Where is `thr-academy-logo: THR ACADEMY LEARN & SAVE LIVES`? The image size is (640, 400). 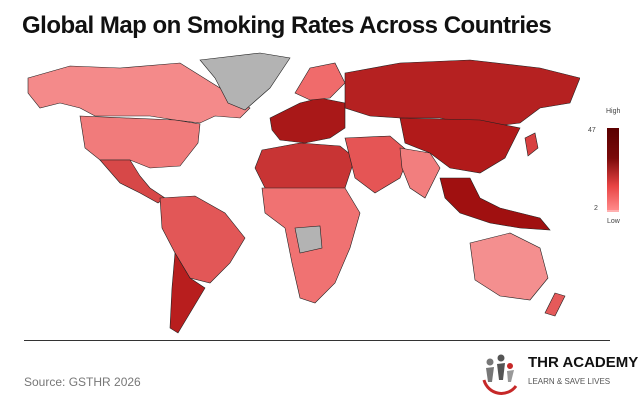
thr-academy-logo: THR ACADEMY LEARN & SAVE LIVES is located at coordinates (558, 374).